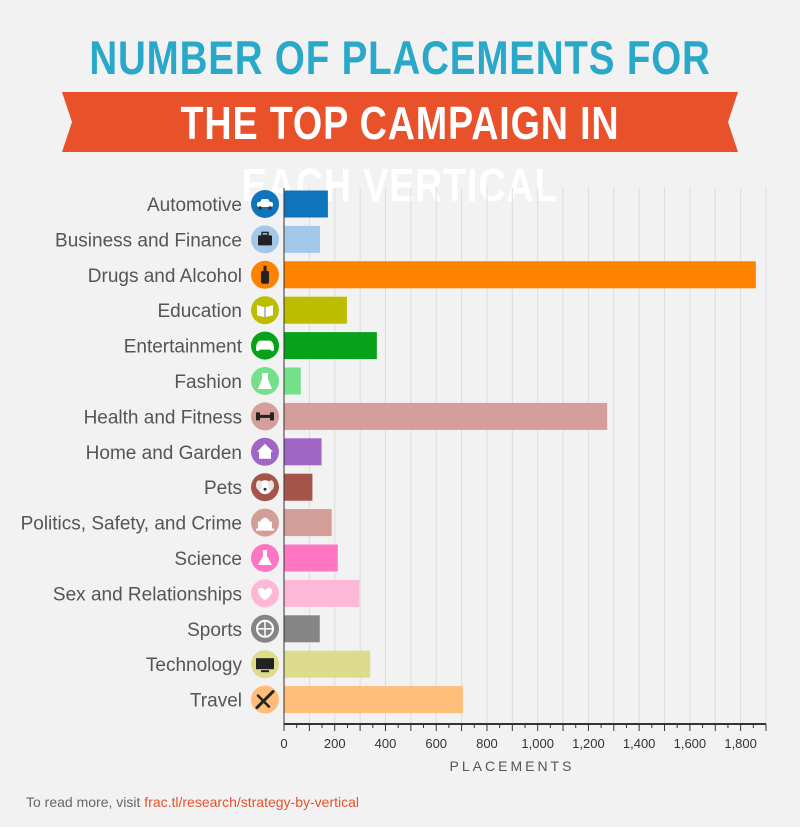  I want to click on category-label: Politics, Safety, and Crime, so click(131, 524).